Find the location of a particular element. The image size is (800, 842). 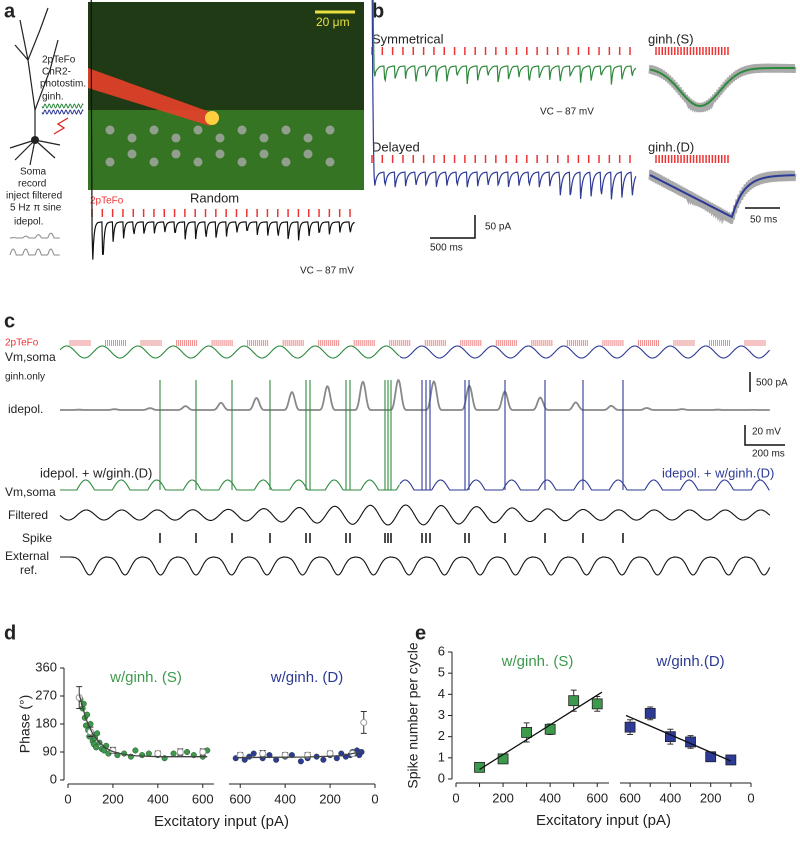

scale-label: 20 μm is located at coordinates (333, 22).